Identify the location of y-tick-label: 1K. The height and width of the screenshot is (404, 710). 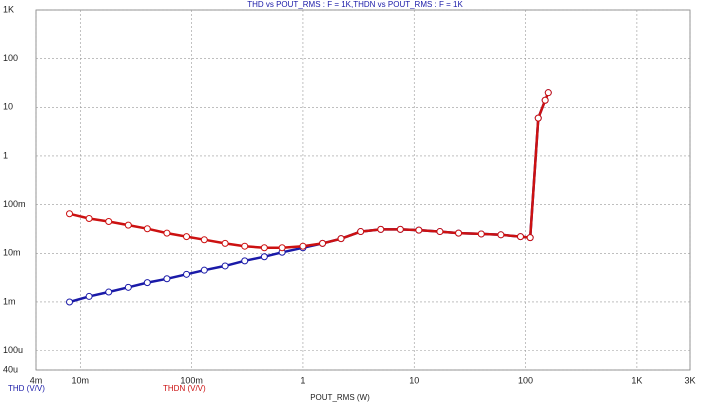
(8, 9).